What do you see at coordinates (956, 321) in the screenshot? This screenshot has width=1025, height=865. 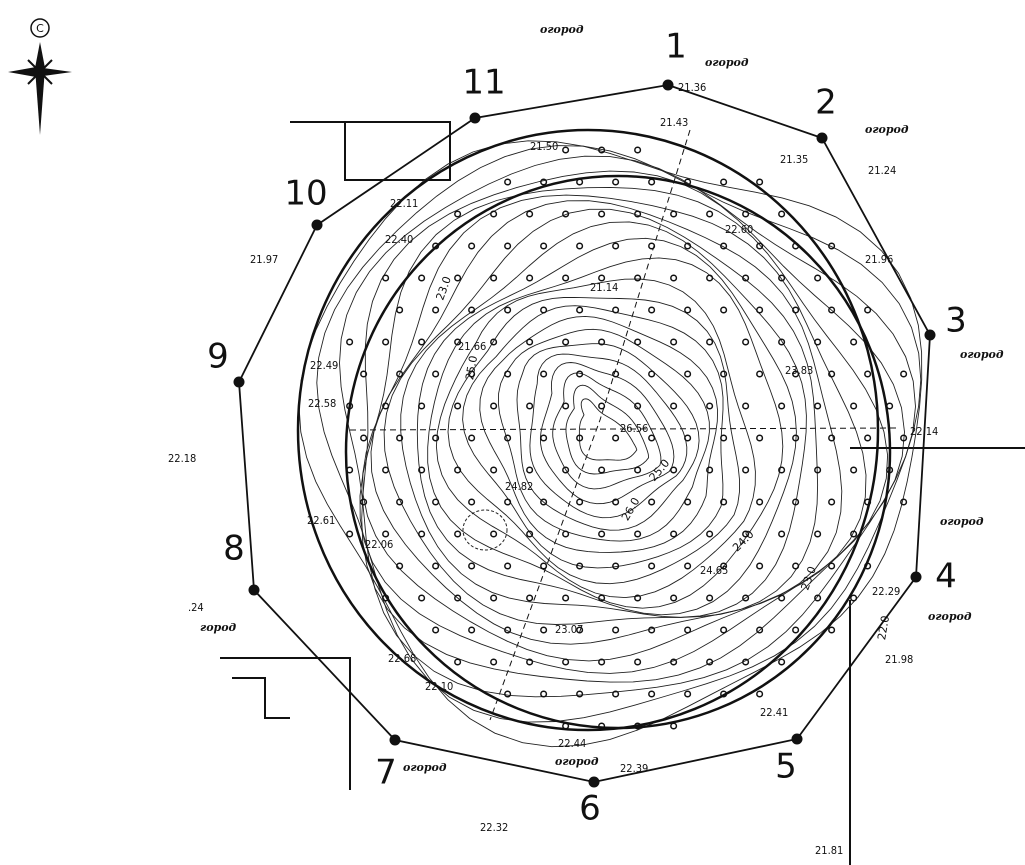 I see `point-number: 3` at bounding box center [956, 321].